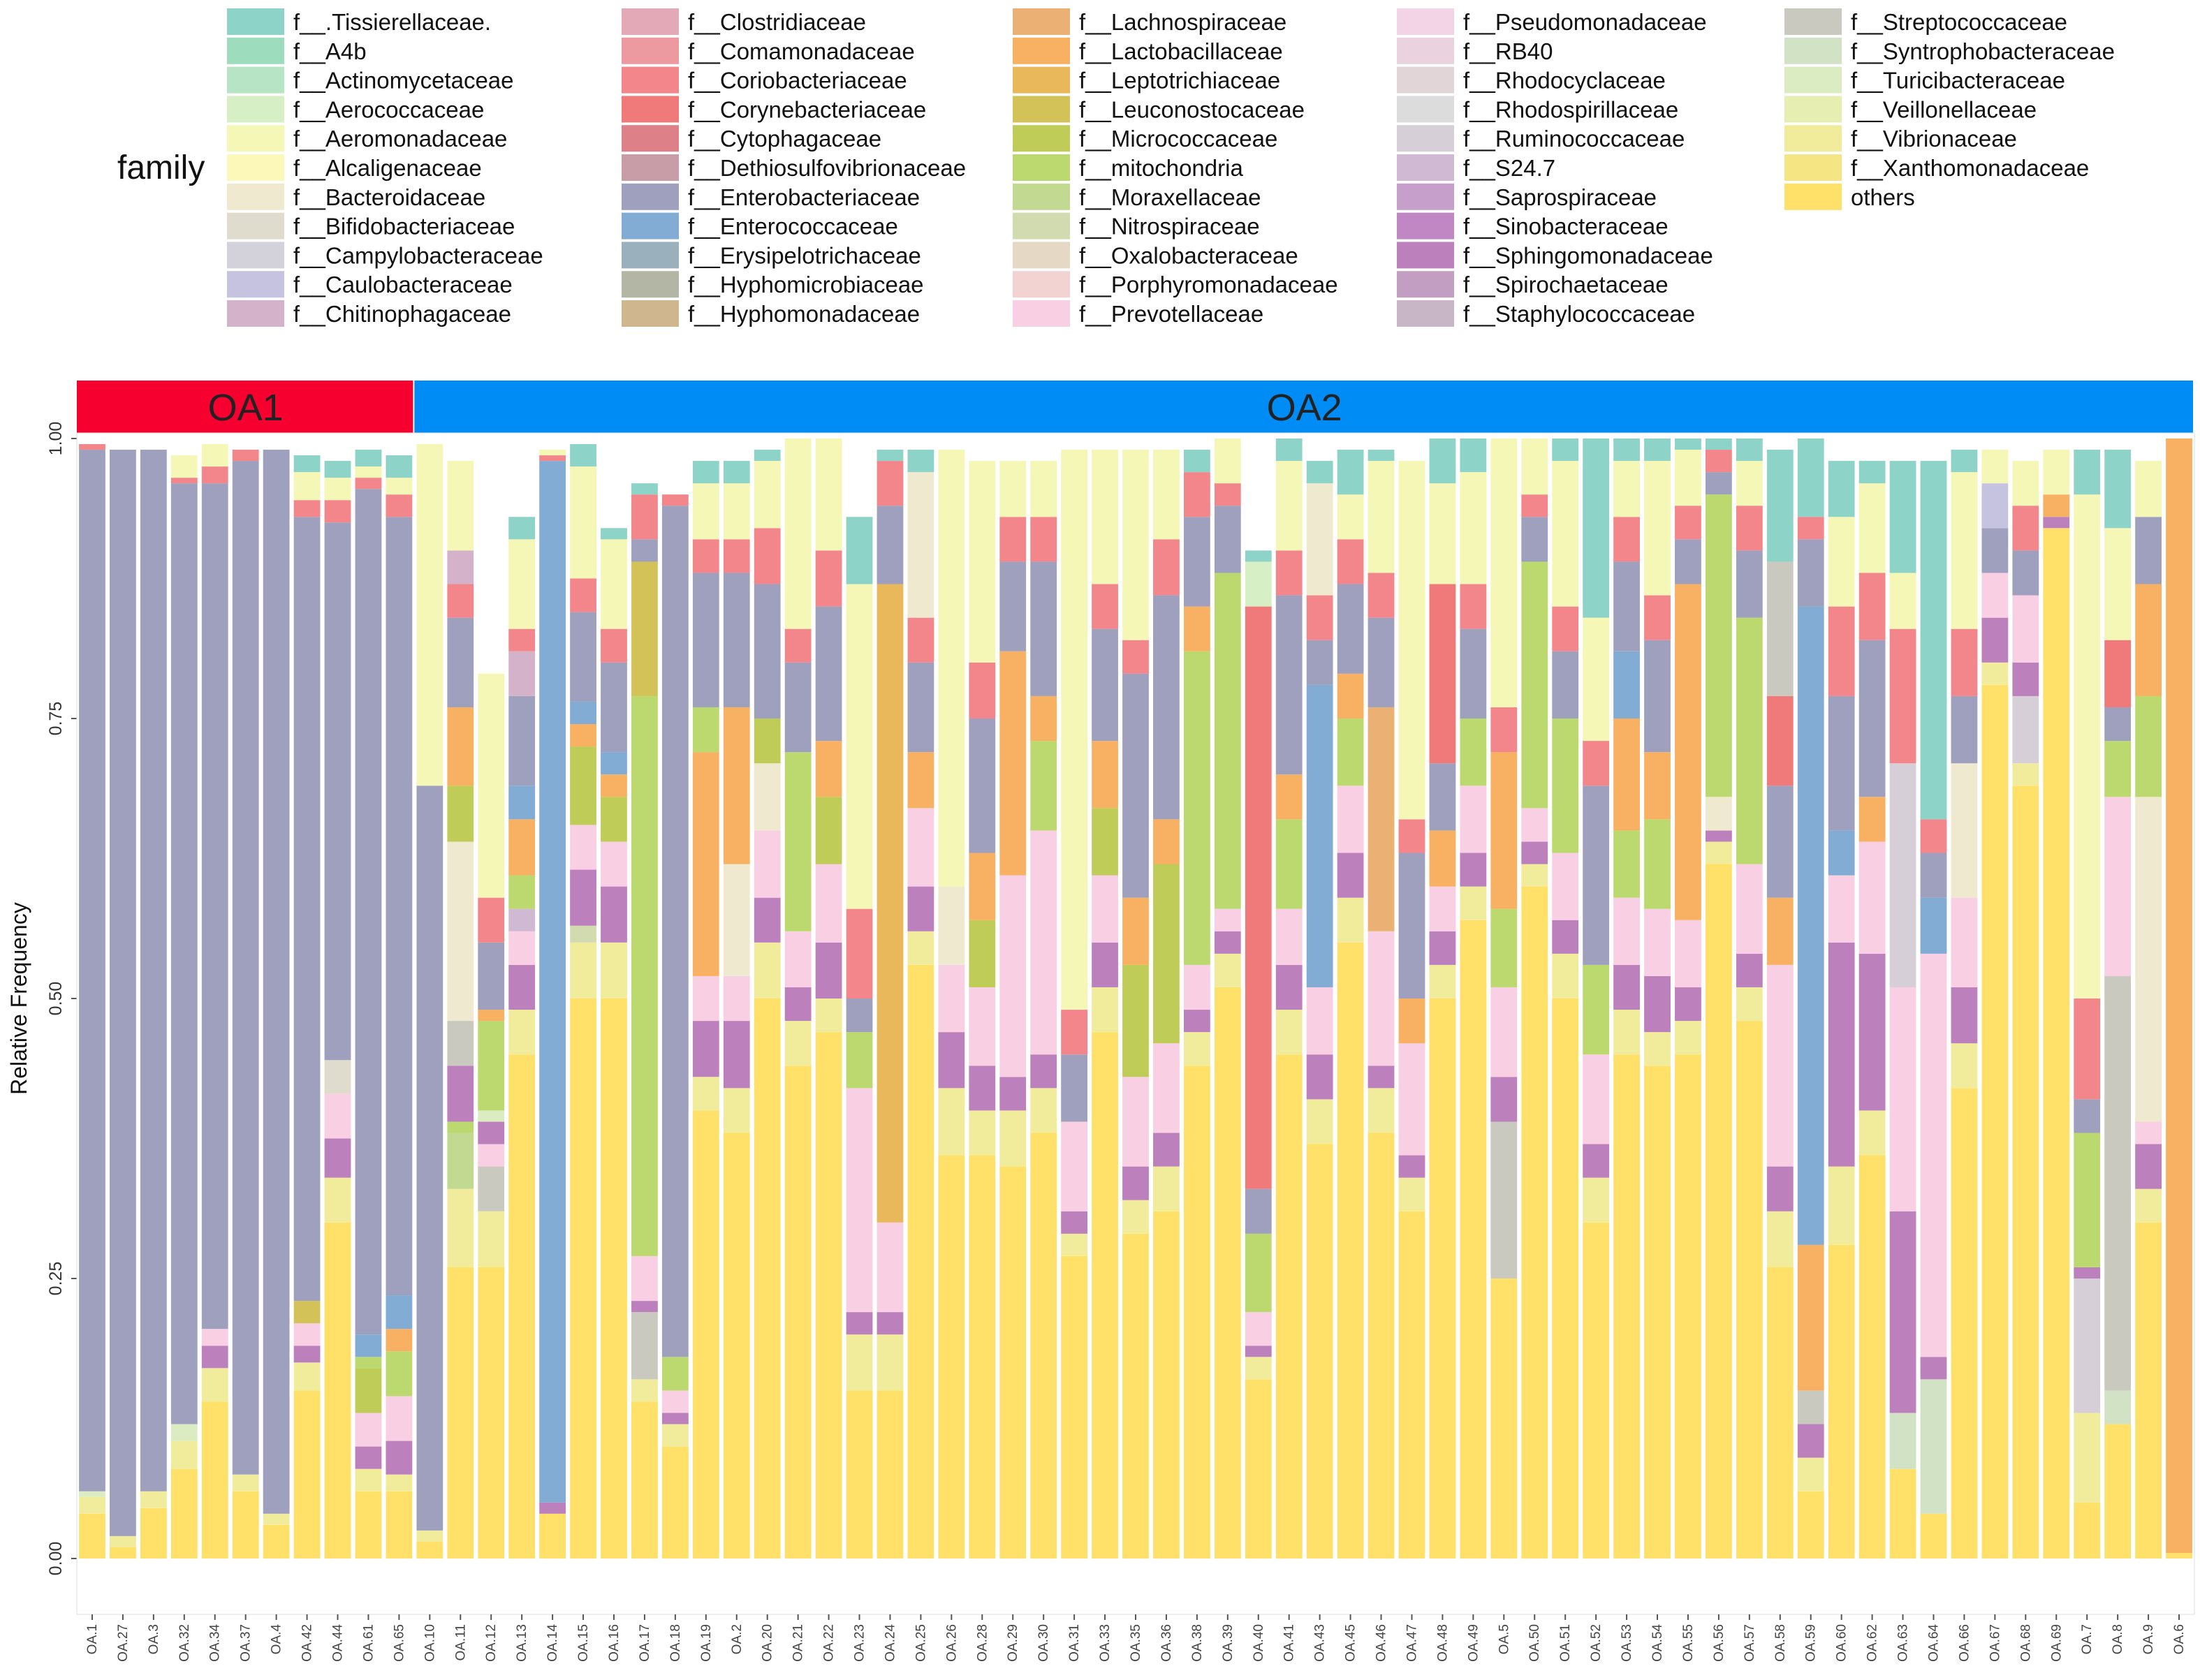 The height and width of the screenshot is (1680, 2200). I want to click on bar-segment-f-streptococcaceae, so click(1780, 628).